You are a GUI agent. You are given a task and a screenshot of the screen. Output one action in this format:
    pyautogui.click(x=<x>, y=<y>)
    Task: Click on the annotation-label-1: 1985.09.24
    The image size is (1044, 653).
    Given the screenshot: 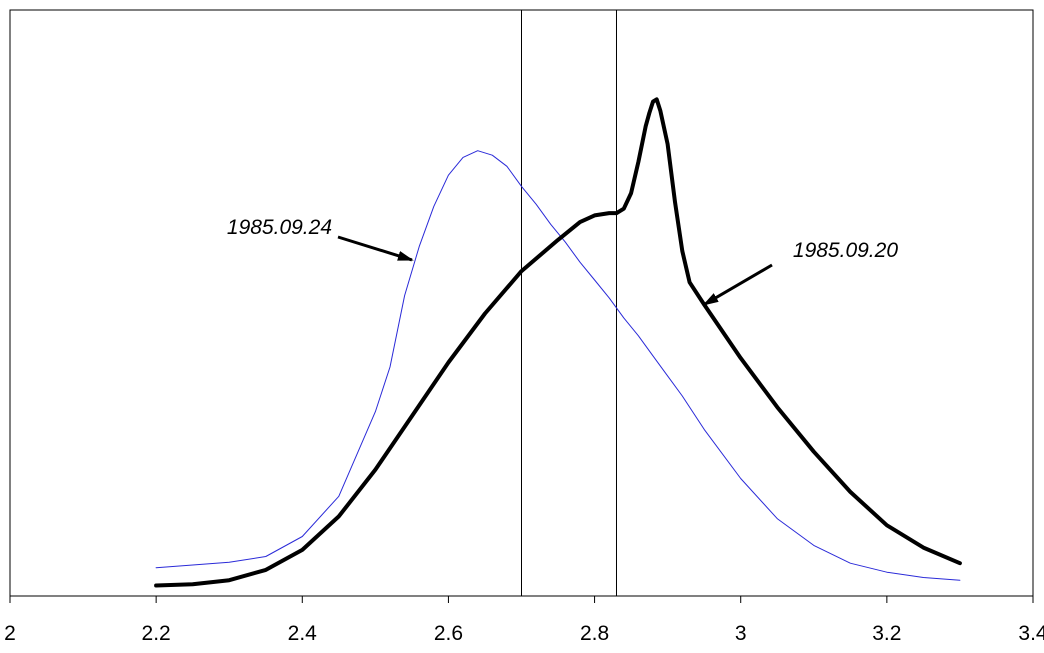 What is the action you would take?
    pyautogui.click(x=279, y=227)
    